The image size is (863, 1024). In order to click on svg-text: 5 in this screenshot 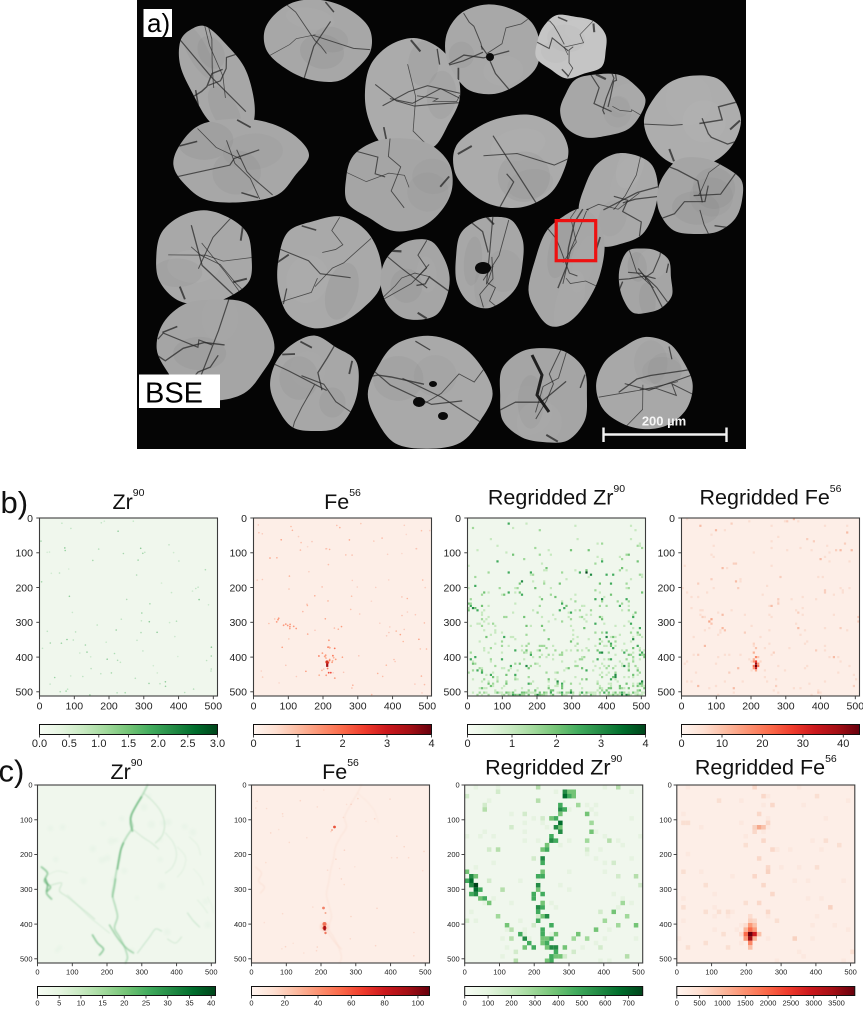, I will do `click(59, 1003)`.